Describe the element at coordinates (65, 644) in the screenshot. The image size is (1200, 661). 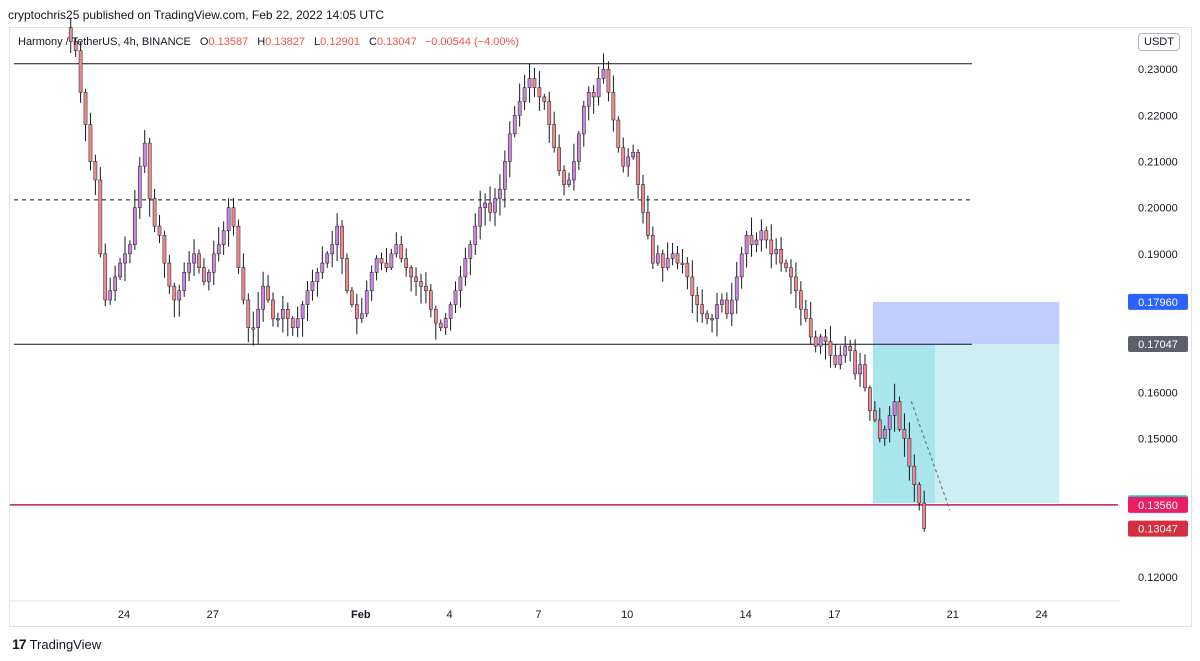
I see `tradingview-brand: TradingView` at that location.